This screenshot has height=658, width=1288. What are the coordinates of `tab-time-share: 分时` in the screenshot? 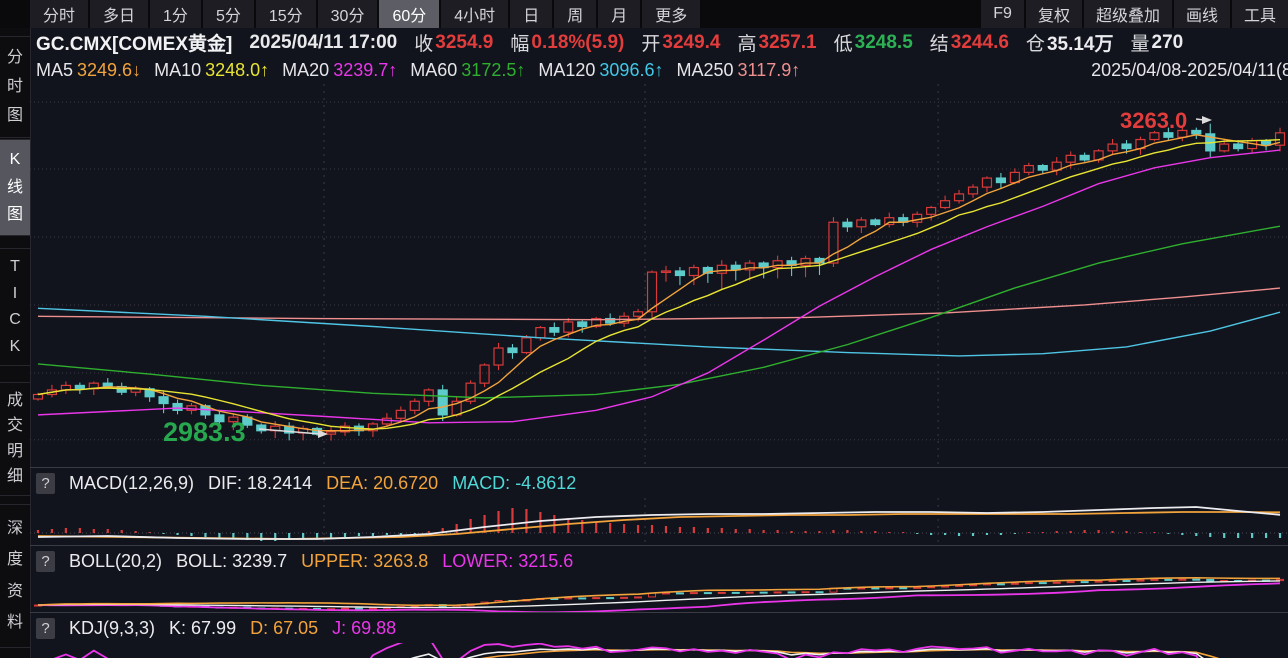 It's located at (60, 14).